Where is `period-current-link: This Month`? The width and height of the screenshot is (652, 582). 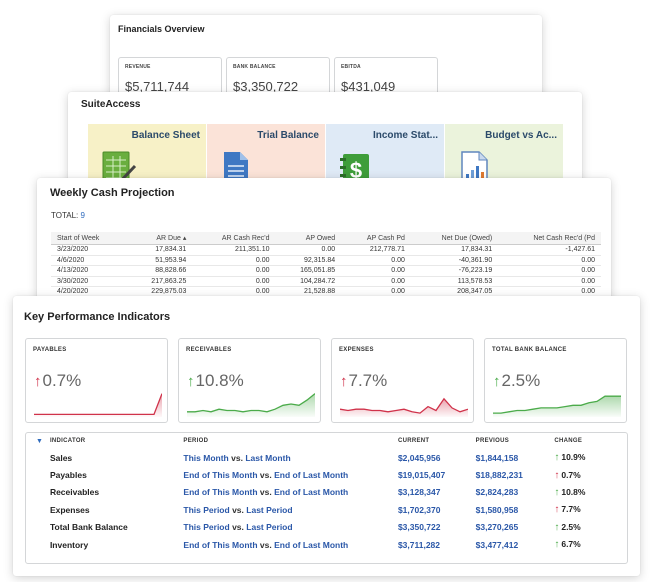 period-current-link: This Month is located at coordinates (206, 457).